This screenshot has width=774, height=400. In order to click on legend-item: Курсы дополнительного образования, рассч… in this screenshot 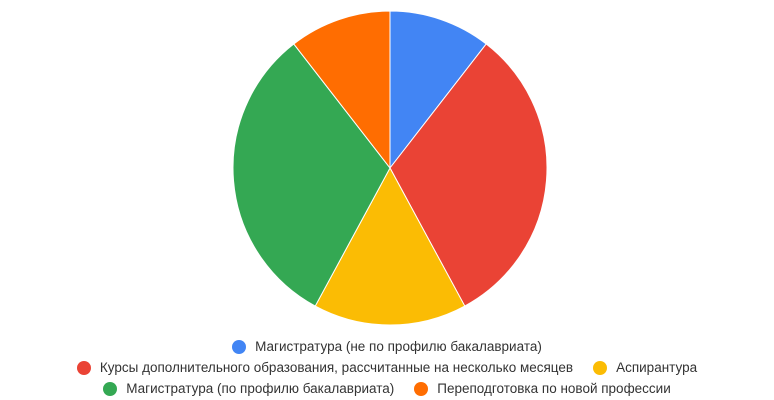, I will do `click(325, 367)`.